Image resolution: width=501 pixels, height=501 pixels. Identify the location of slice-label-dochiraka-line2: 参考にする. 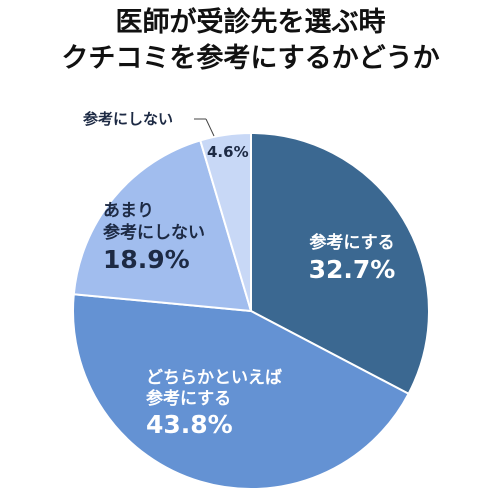
(188, 398).